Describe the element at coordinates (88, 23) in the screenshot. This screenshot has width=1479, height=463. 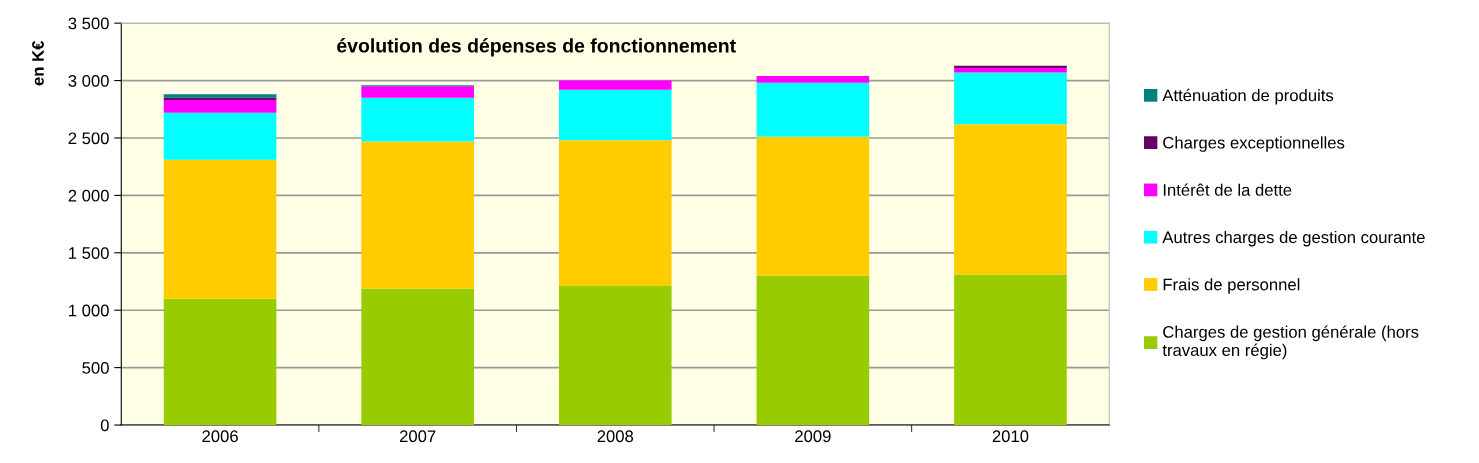
I see `y-tick-label: 3 500` at that location.